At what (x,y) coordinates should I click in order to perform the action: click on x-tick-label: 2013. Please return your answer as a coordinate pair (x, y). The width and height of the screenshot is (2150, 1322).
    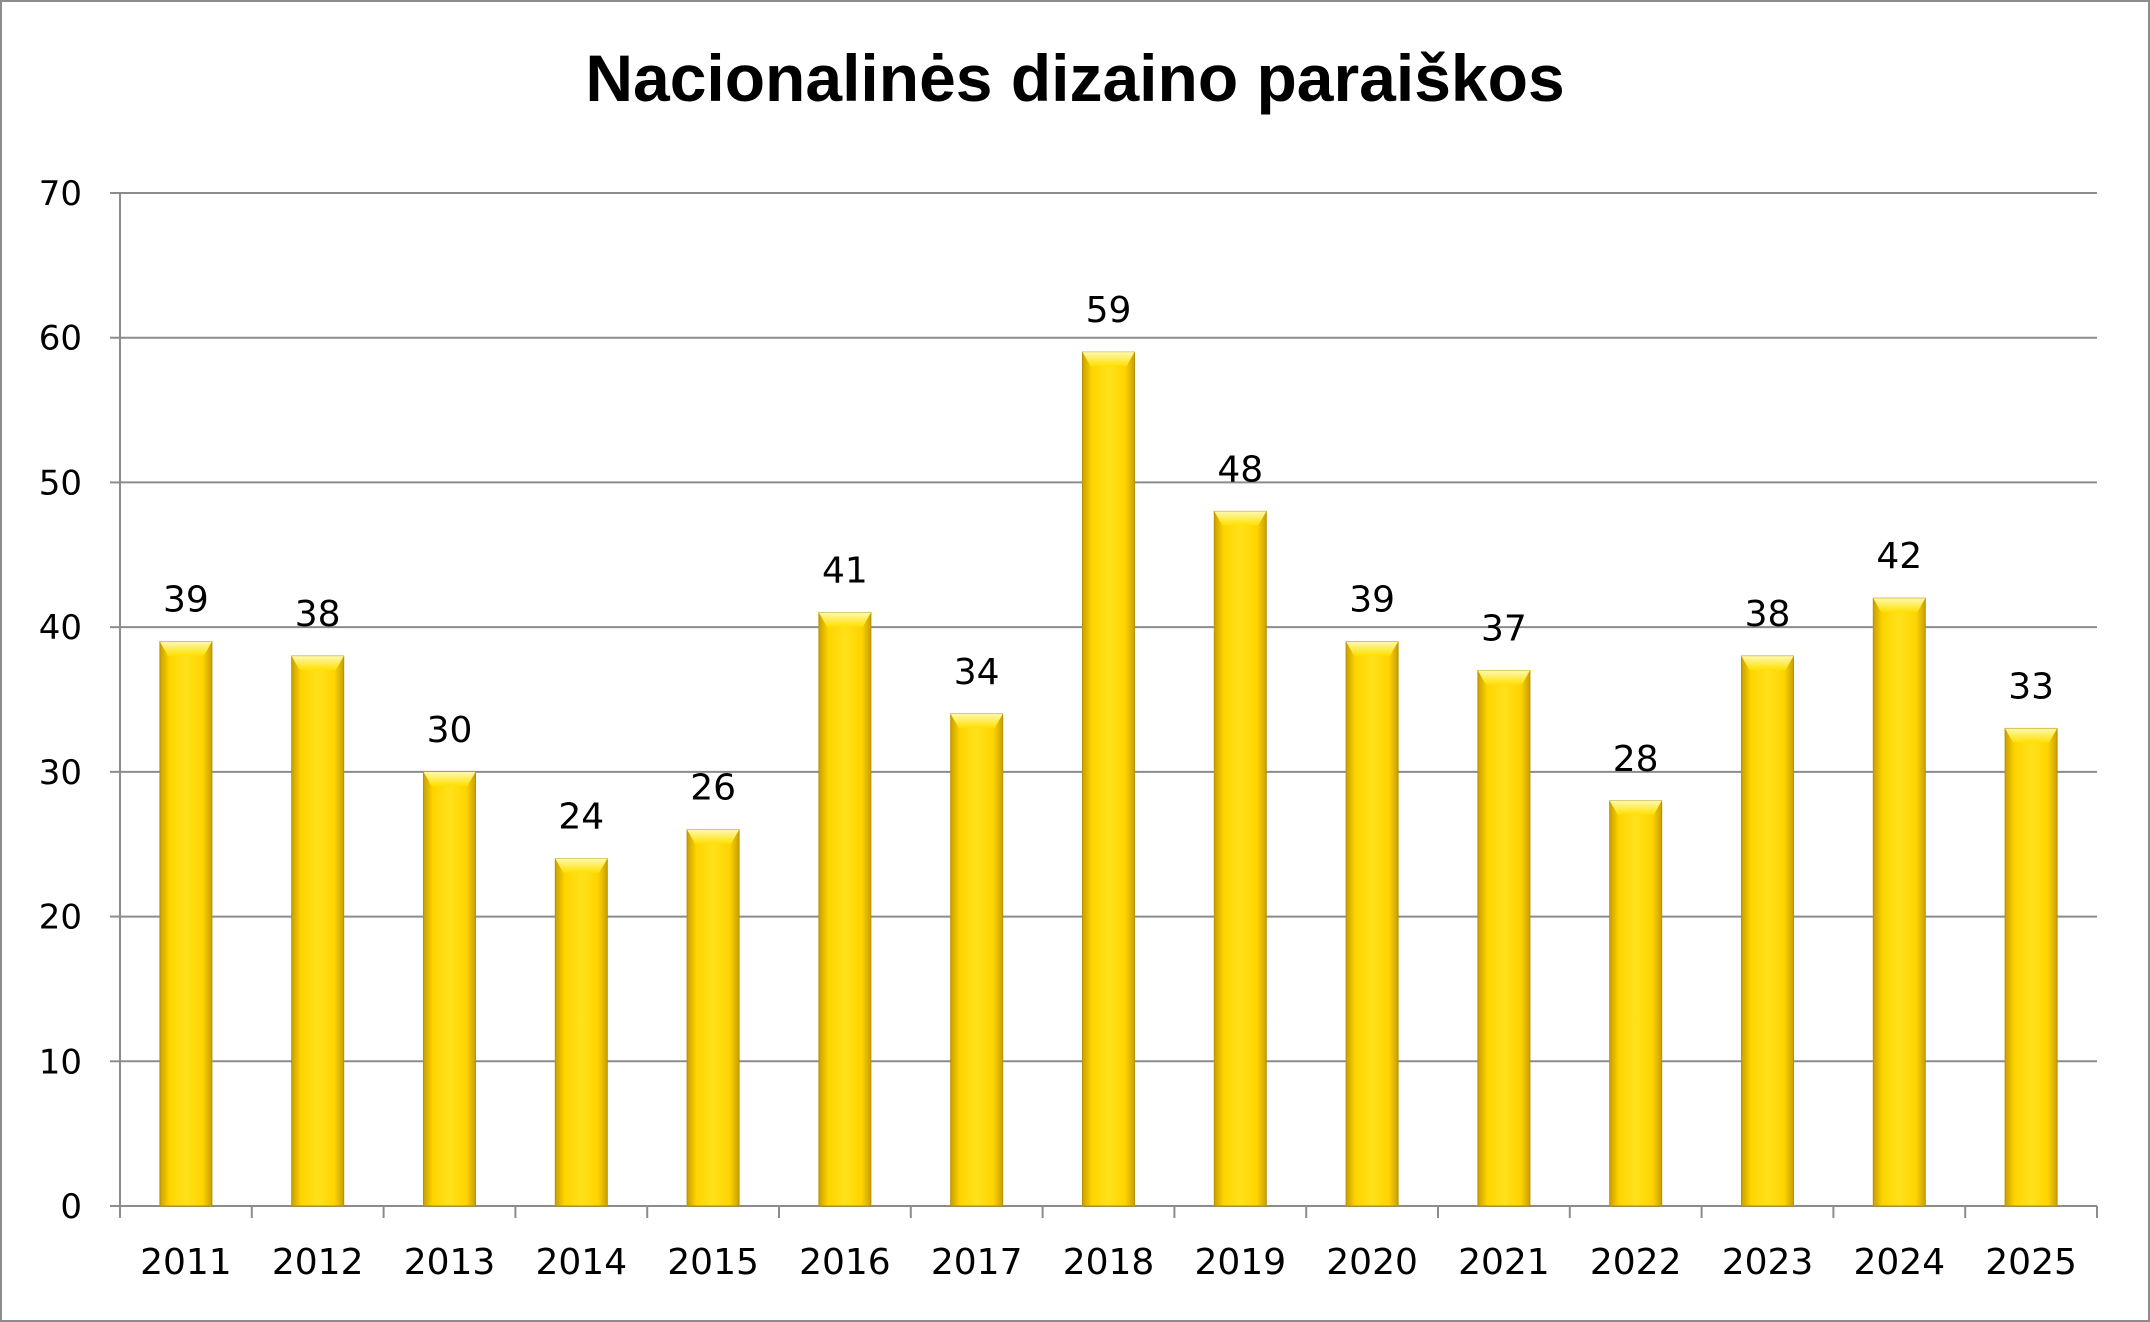
    Looking at the image, I should click on (450, 1262).